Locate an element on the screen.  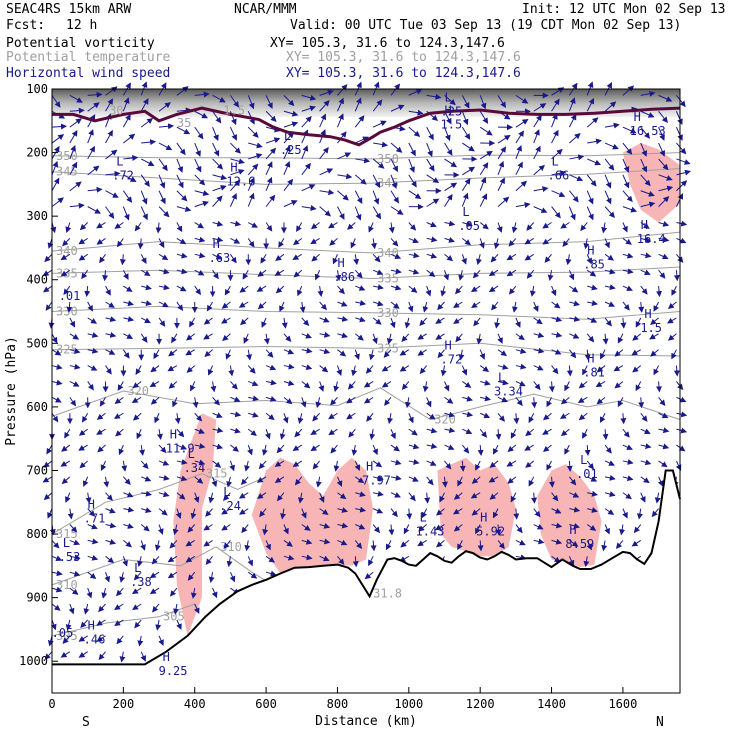
y-axis-tick-label: 600 is located at coordinates (37, 407).